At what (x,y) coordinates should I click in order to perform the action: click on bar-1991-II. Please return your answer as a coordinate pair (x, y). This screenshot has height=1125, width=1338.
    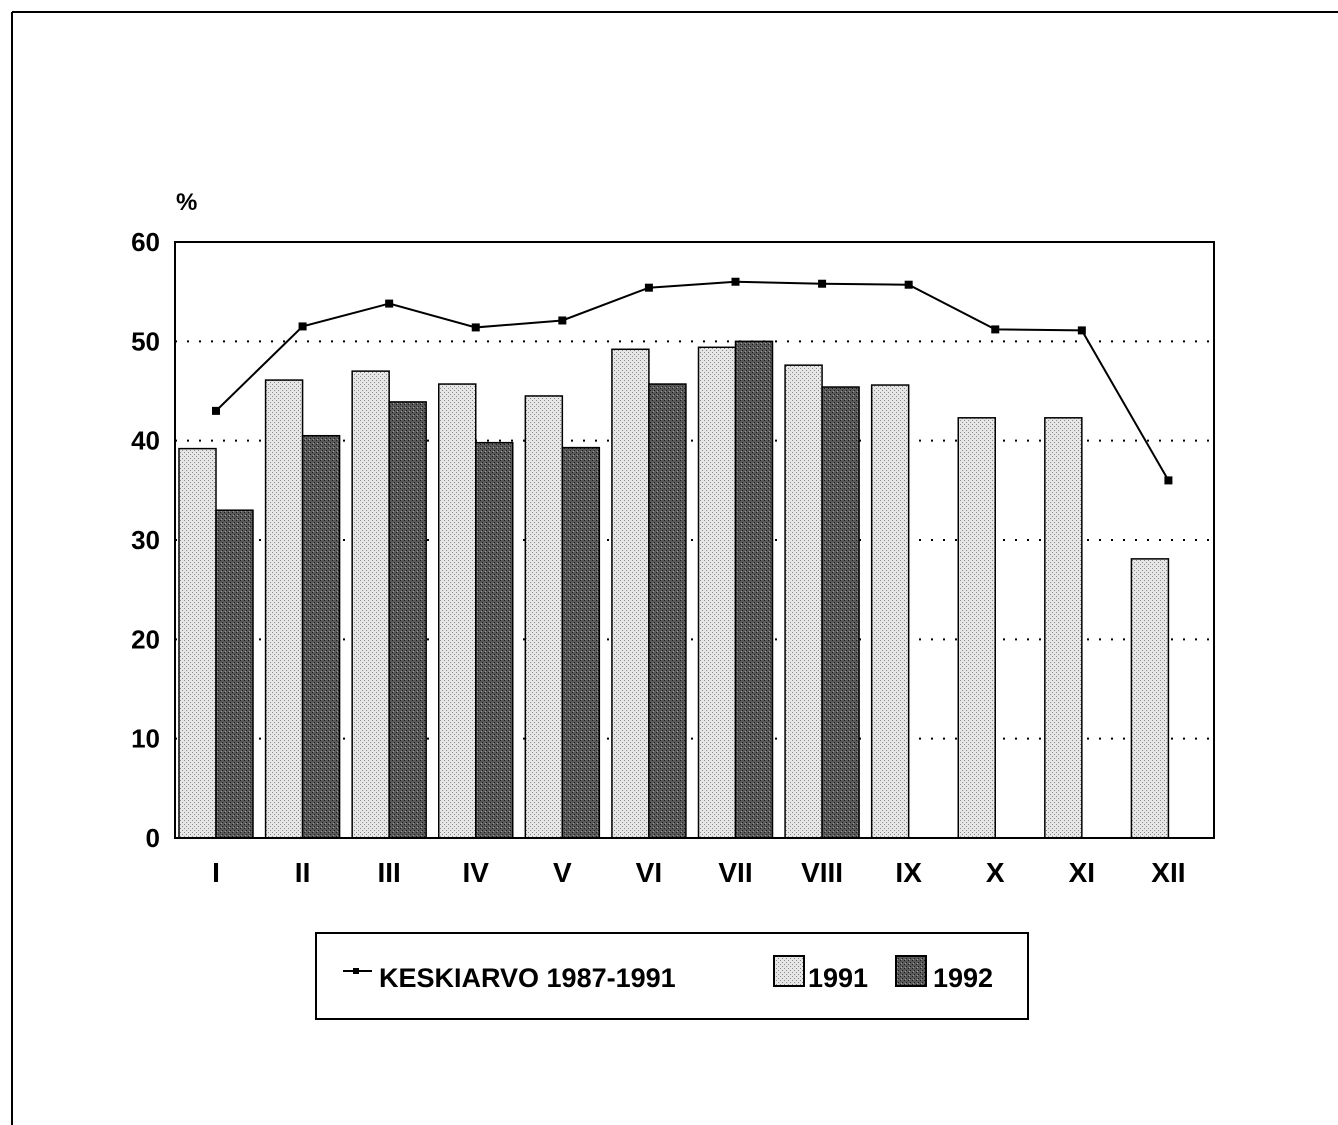
    Looking at the image, I should click on (284, 609).